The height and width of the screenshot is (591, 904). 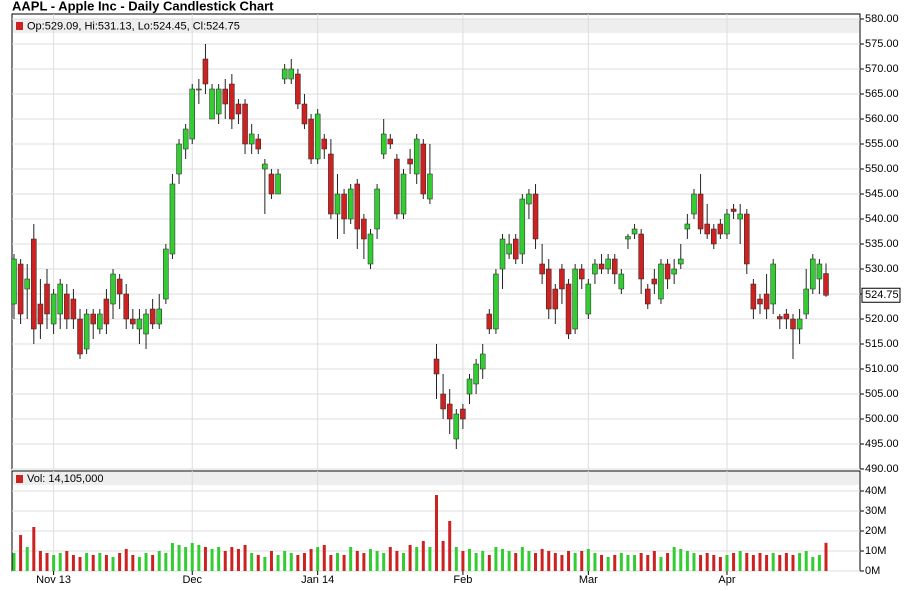 I want to click on x-tick-label: Jan 14, so click(x=317, y=580).